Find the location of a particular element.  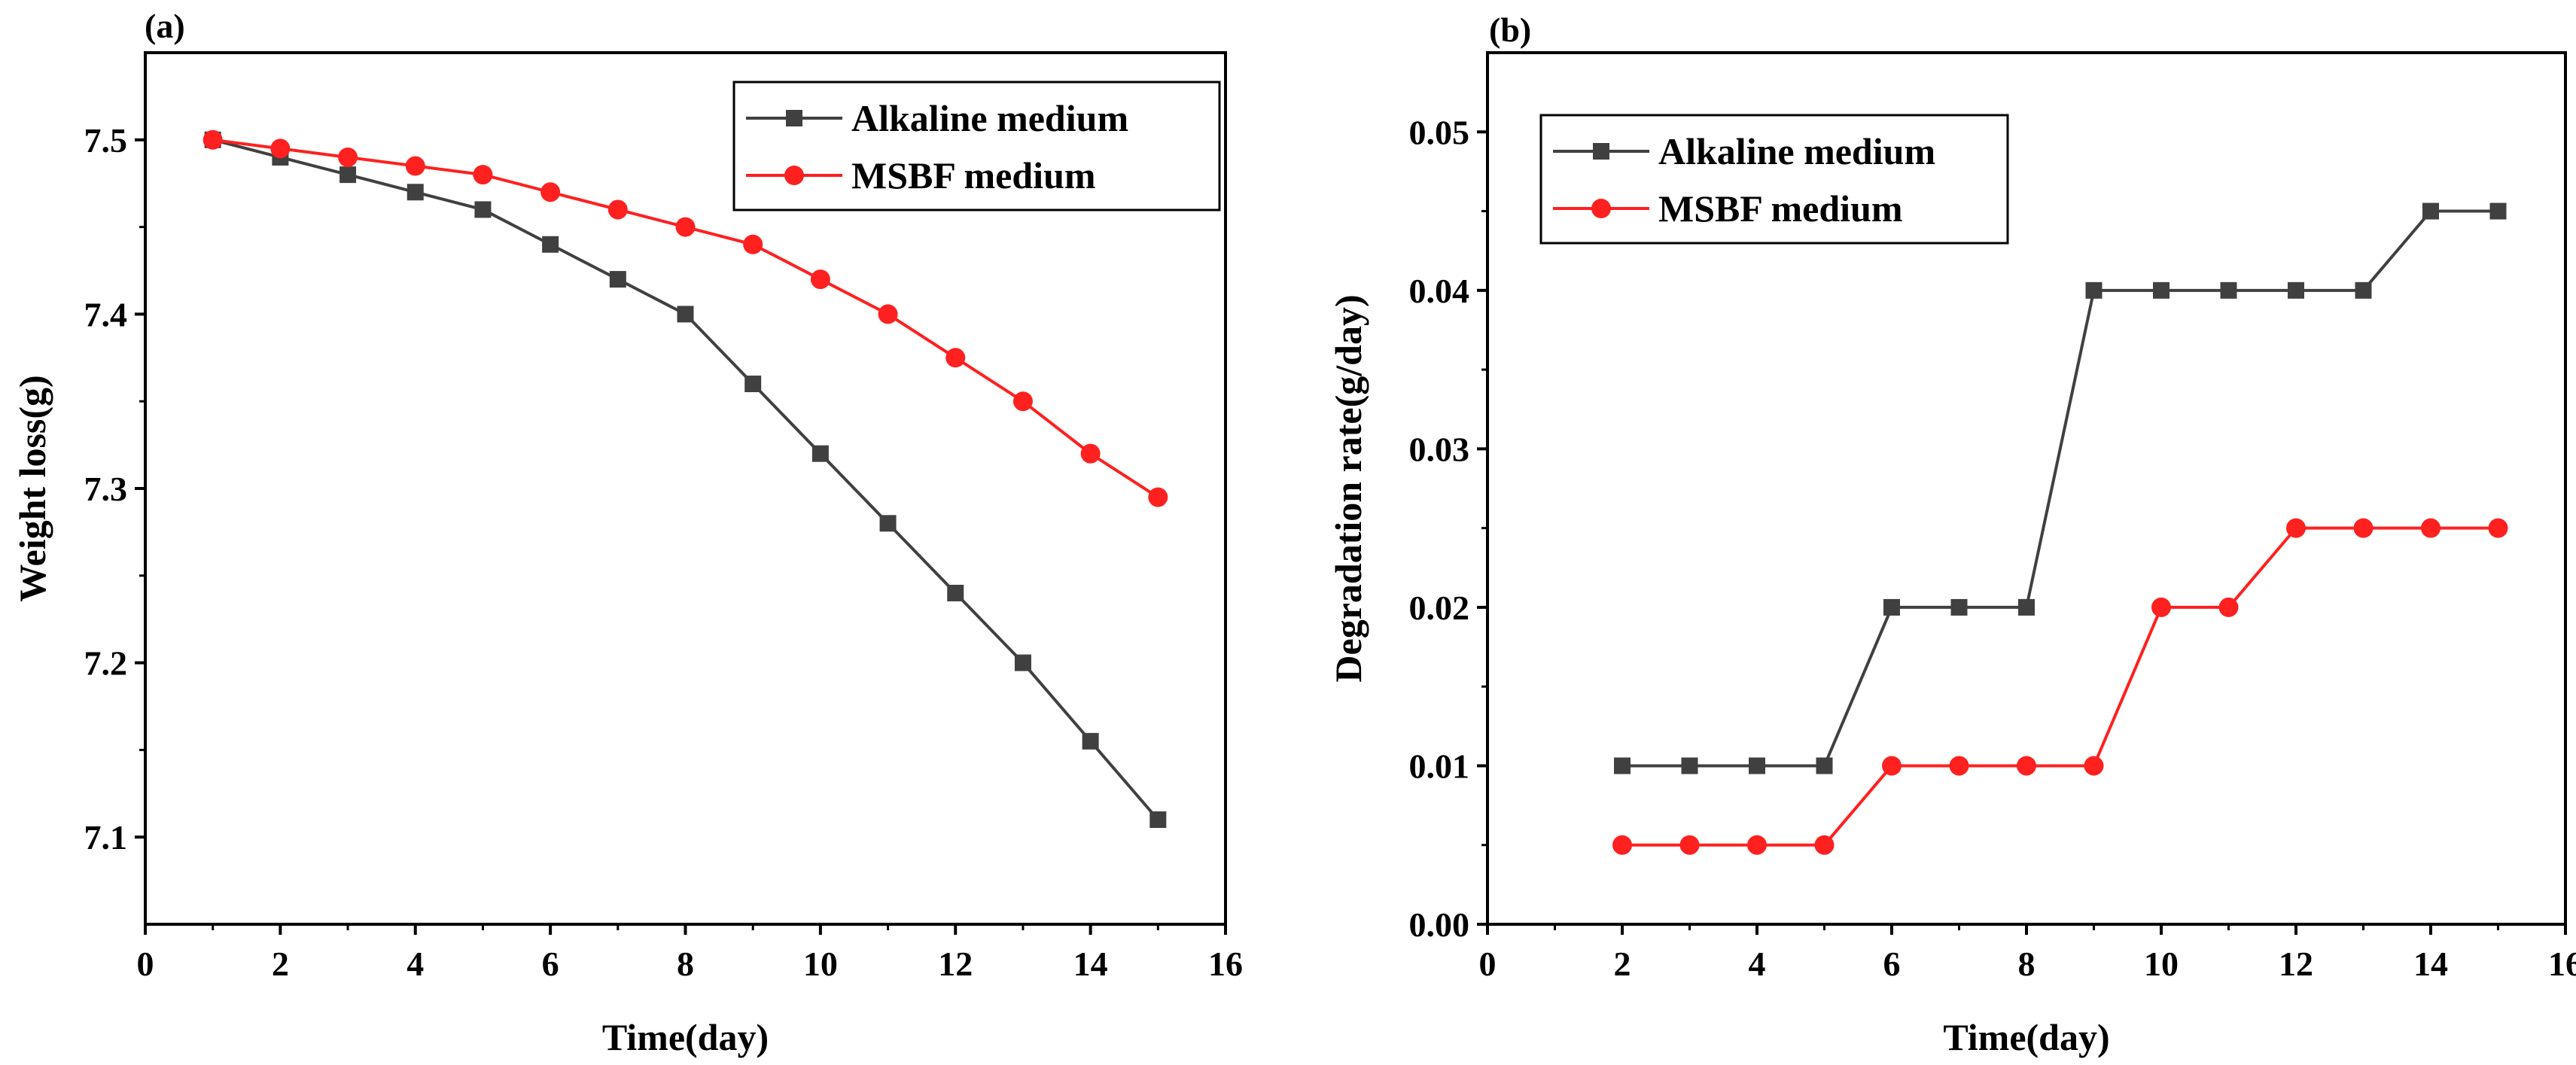

y-tick-label: 0.00 is located at coordinates (1440, 925).